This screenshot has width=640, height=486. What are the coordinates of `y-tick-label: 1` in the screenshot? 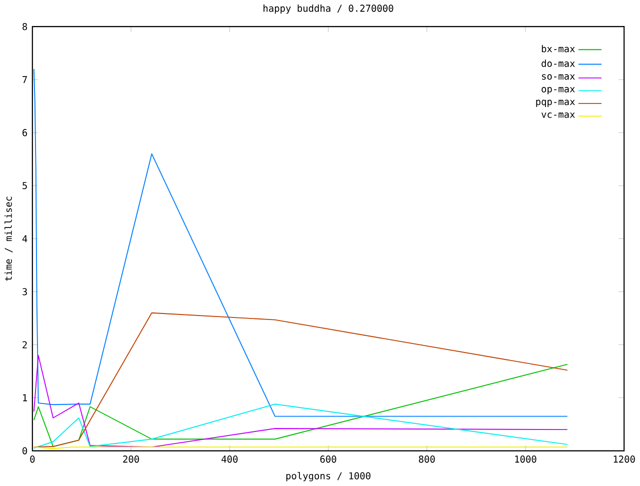 It's located at (25, 398).